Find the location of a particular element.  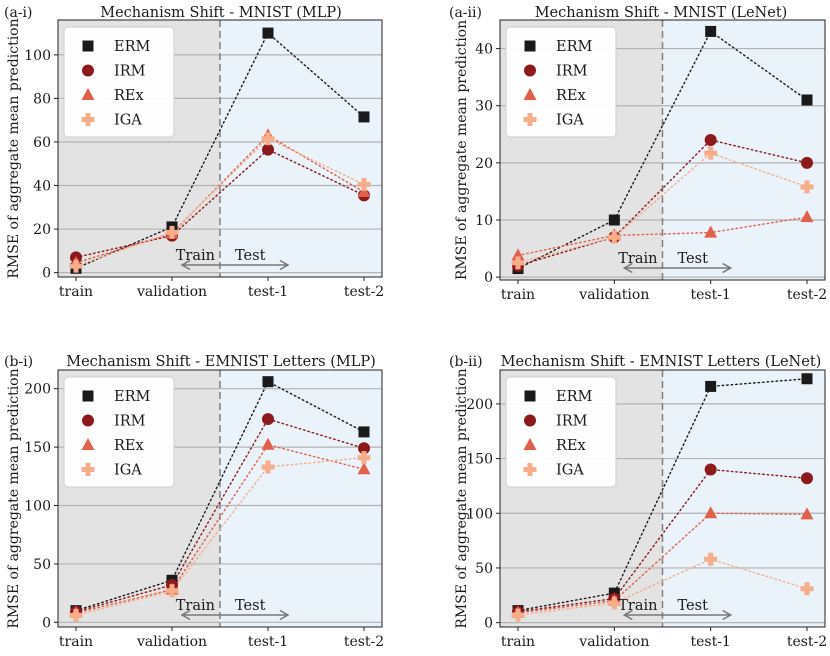

y-tick-label: 60 is located at coordinates (42, 143).